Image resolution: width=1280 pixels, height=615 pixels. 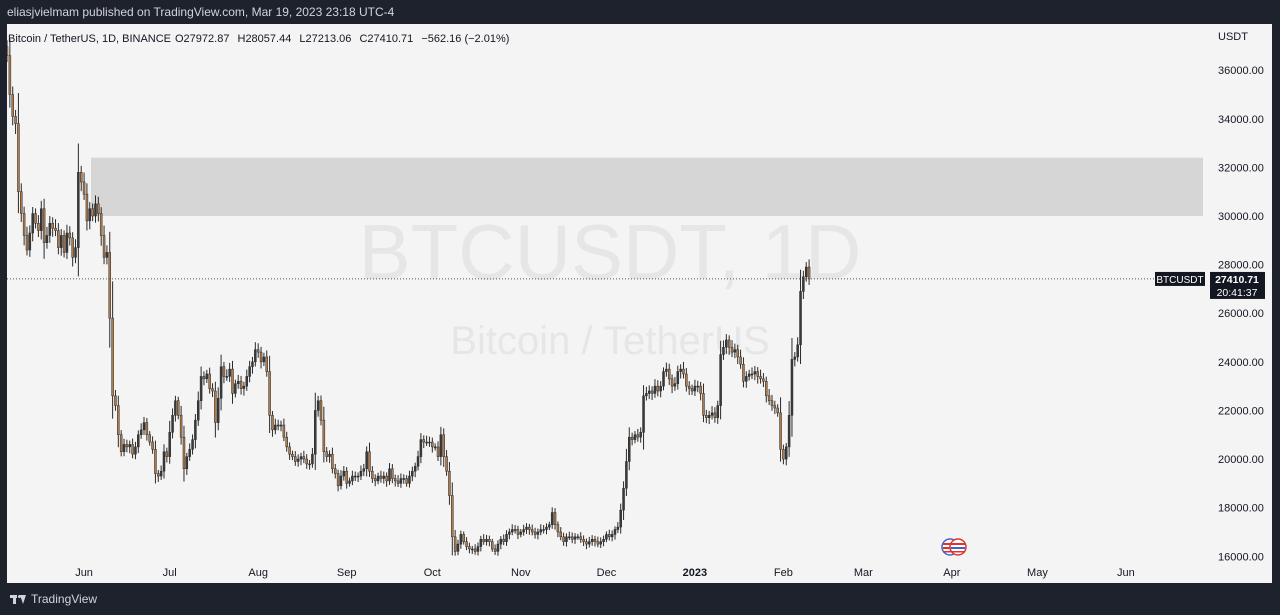 I want to click on y-tick-label: 32000.00, so click(x=1241, y=168).